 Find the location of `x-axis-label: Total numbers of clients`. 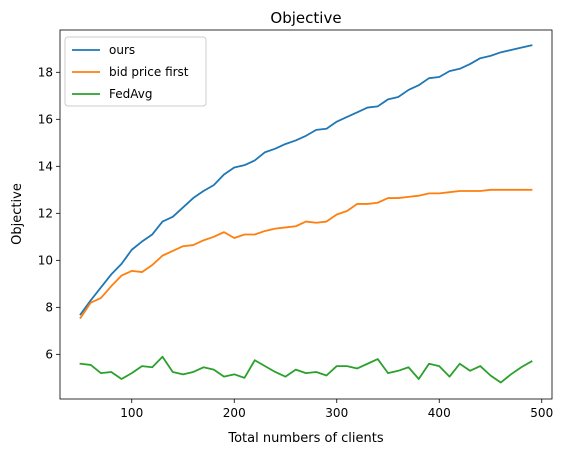

x-axis-label: Total numbers of clients is located at coordinates (305, 438).